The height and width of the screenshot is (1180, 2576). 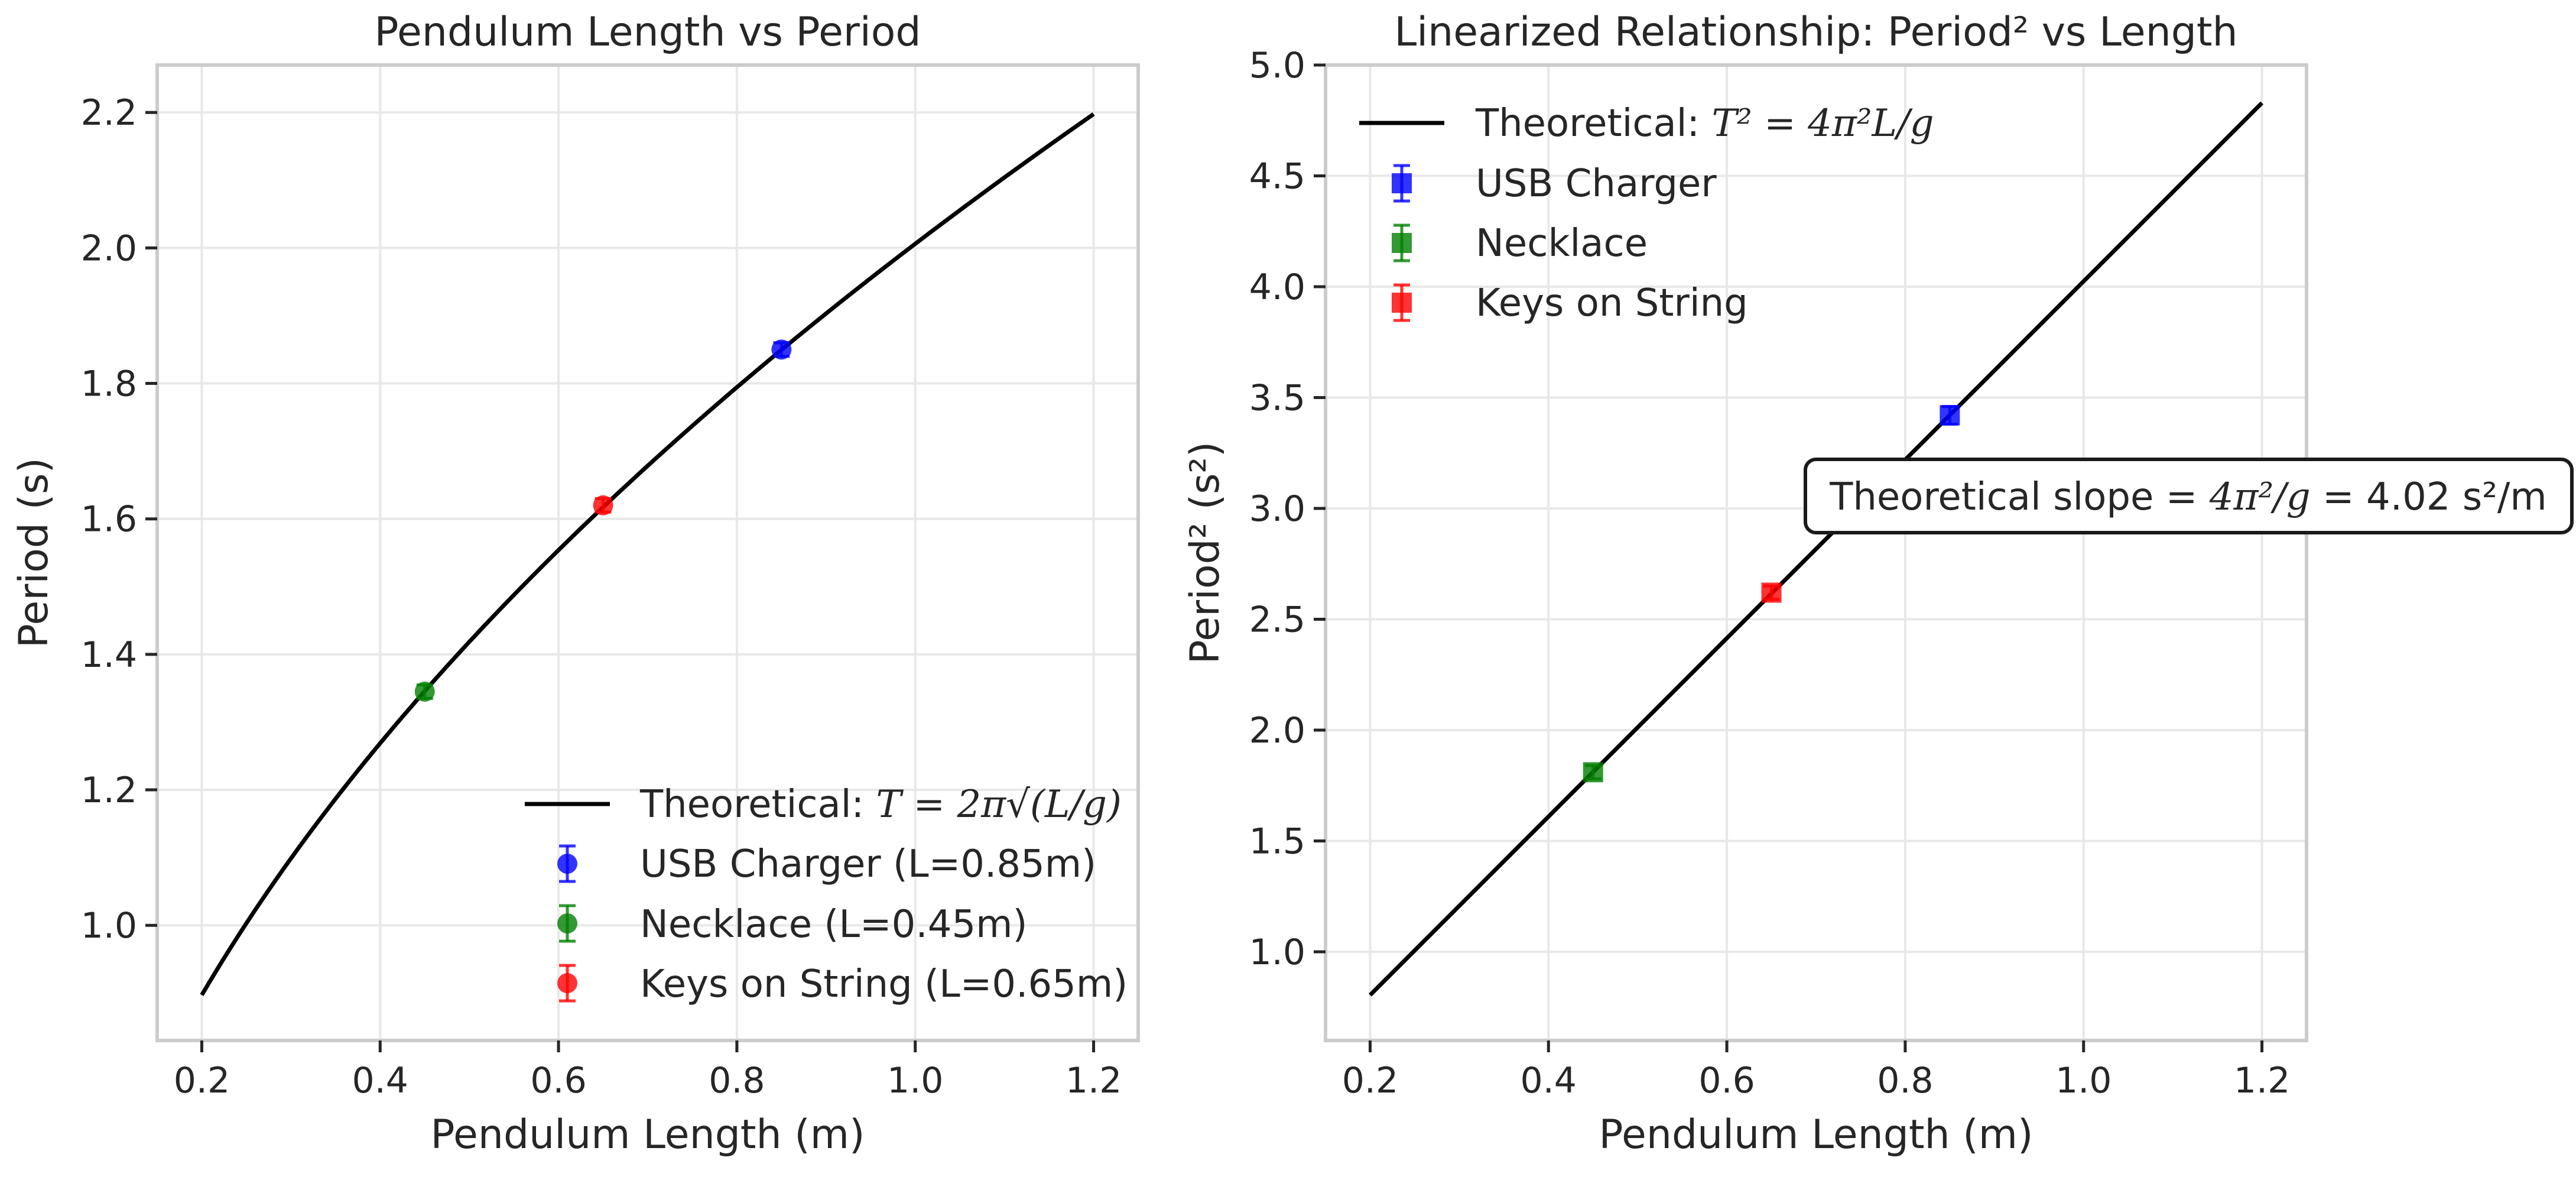 I want to click on left-y-tick-label: 1.0, so click(x=109, y=925).